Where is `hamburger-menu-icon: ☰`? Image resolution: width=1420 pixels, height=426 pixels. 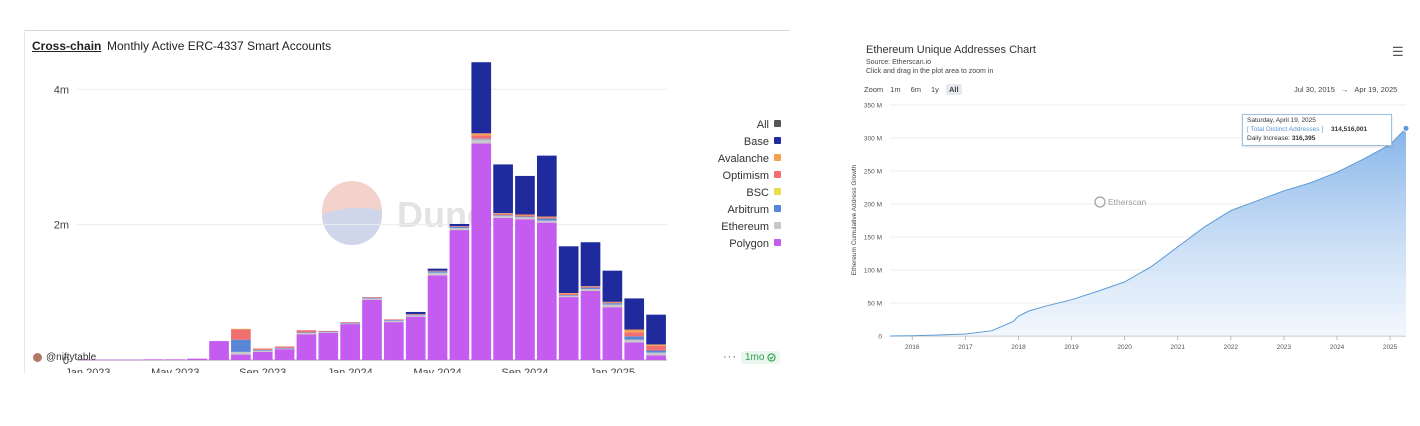 hamburger-menu-icon: ☰ is located at coordinates (1398, 51).